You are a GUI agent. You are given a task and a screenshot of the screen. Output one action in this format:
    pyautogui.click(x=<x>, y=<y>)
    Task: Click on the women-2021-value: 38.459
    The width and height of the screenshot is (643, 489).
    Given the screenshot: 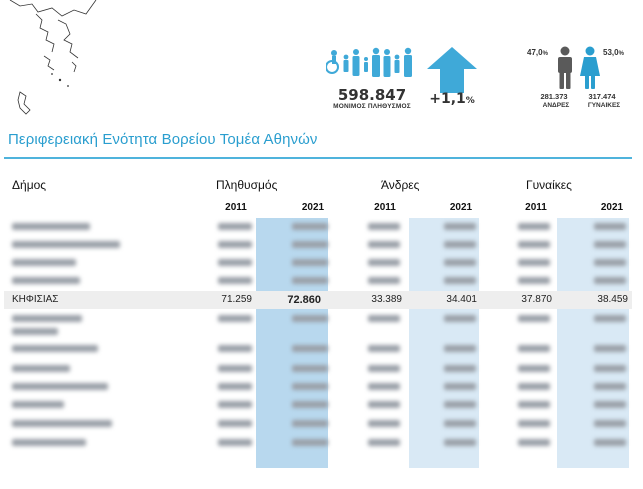 What is the action you would take?
    pyautogui.click(x=612, y=299)
    